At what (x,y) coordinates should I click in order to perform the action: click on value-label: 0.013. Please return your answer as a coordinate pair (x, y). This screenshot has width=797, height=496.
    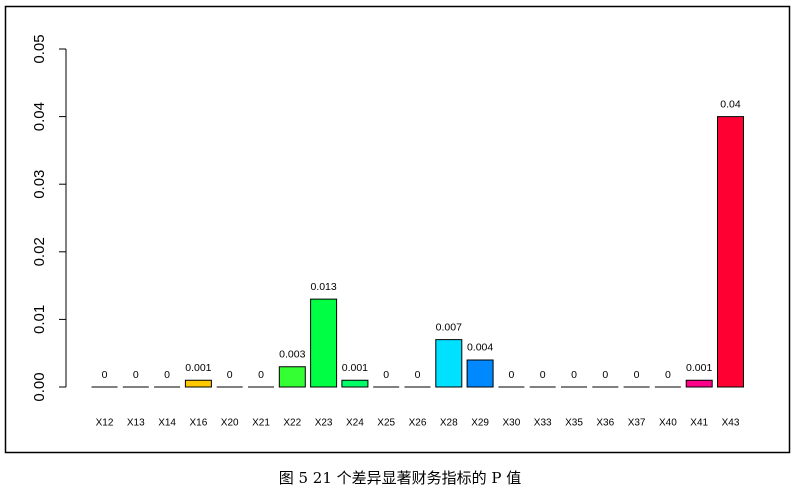
    Looking at the image, I should click on (323, 287).